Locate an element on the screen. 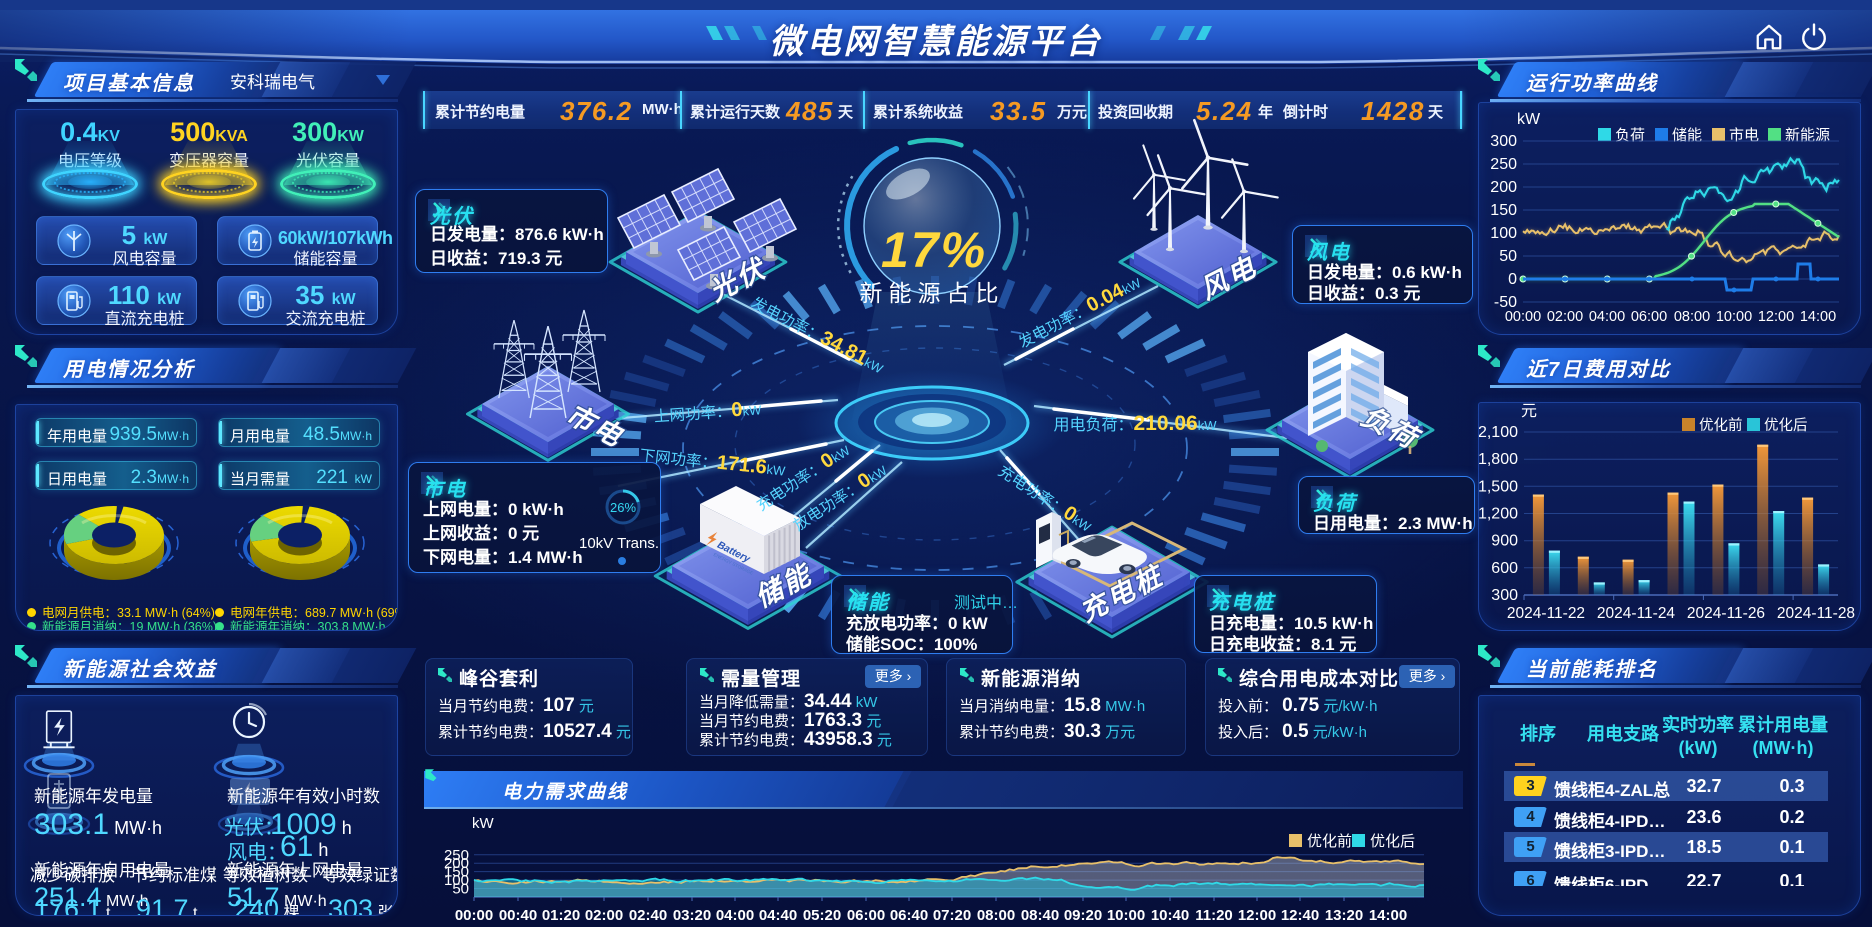 Image resolution: width=1872 pixels, height=927 pixels. svg-text: 2,100 is located at coordinates (1498, 432).